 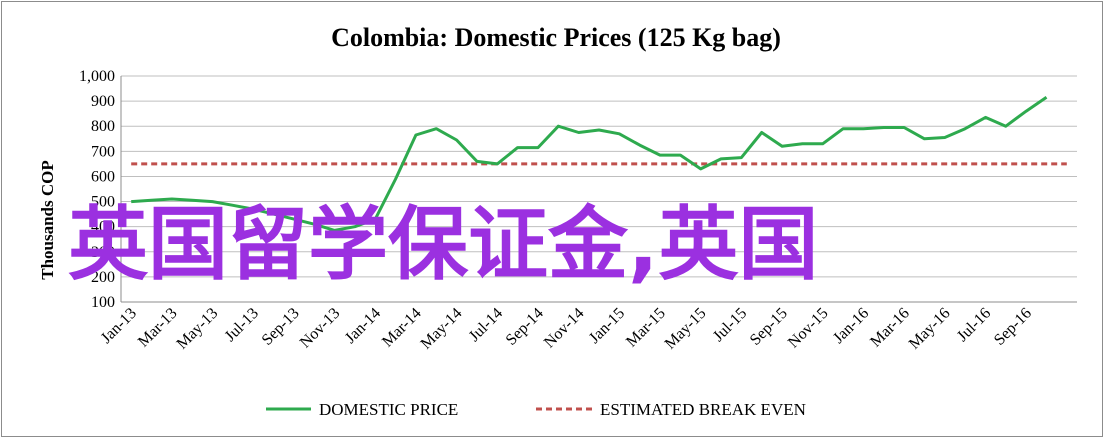 I want to click on x-tick-label: May-14, so click(x=442, y=329).